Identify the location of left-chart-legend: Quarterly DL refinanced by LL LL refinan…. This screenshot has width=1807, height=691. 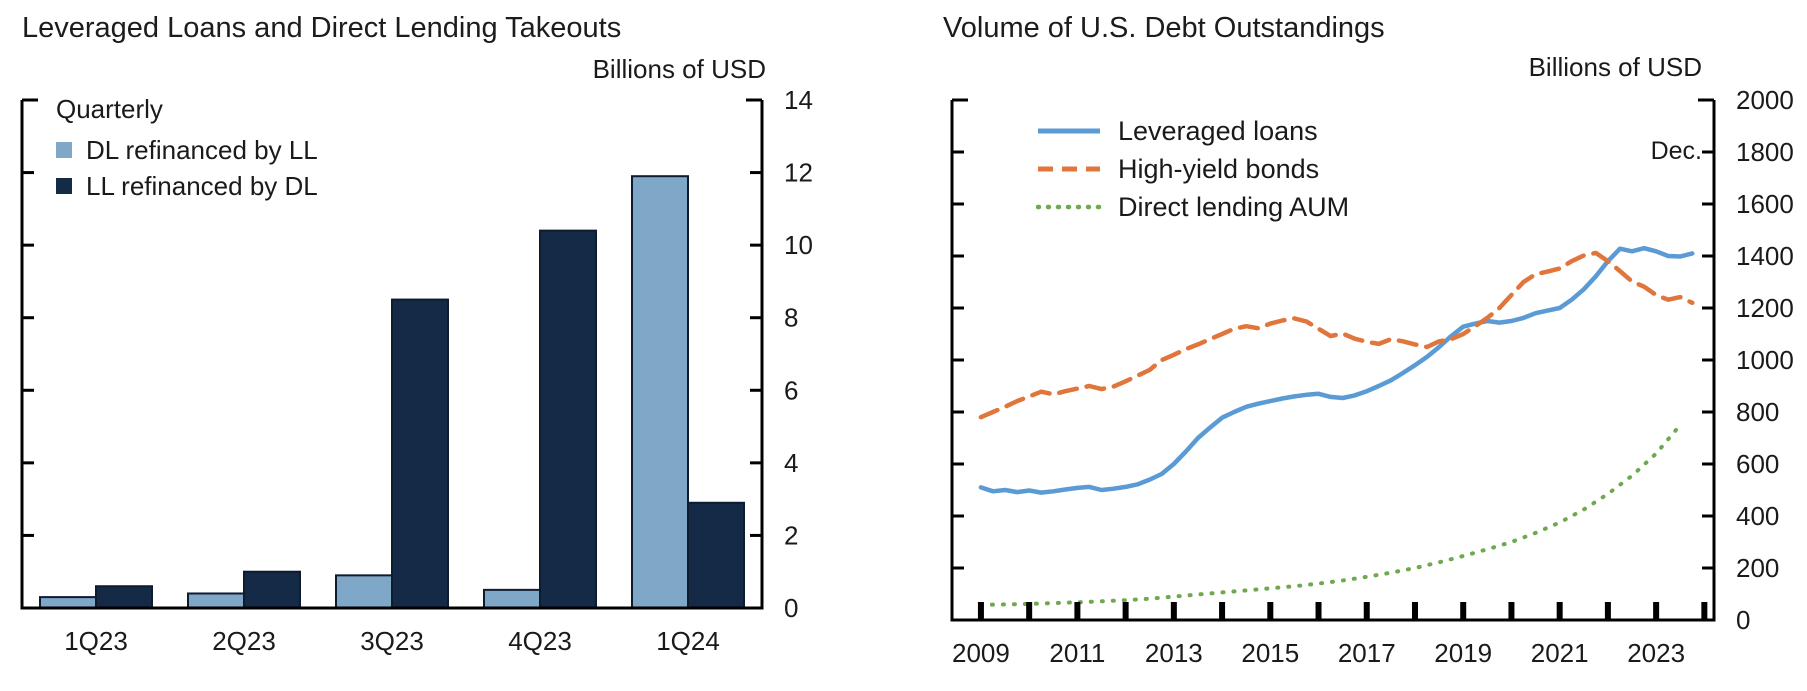
(187, 148).